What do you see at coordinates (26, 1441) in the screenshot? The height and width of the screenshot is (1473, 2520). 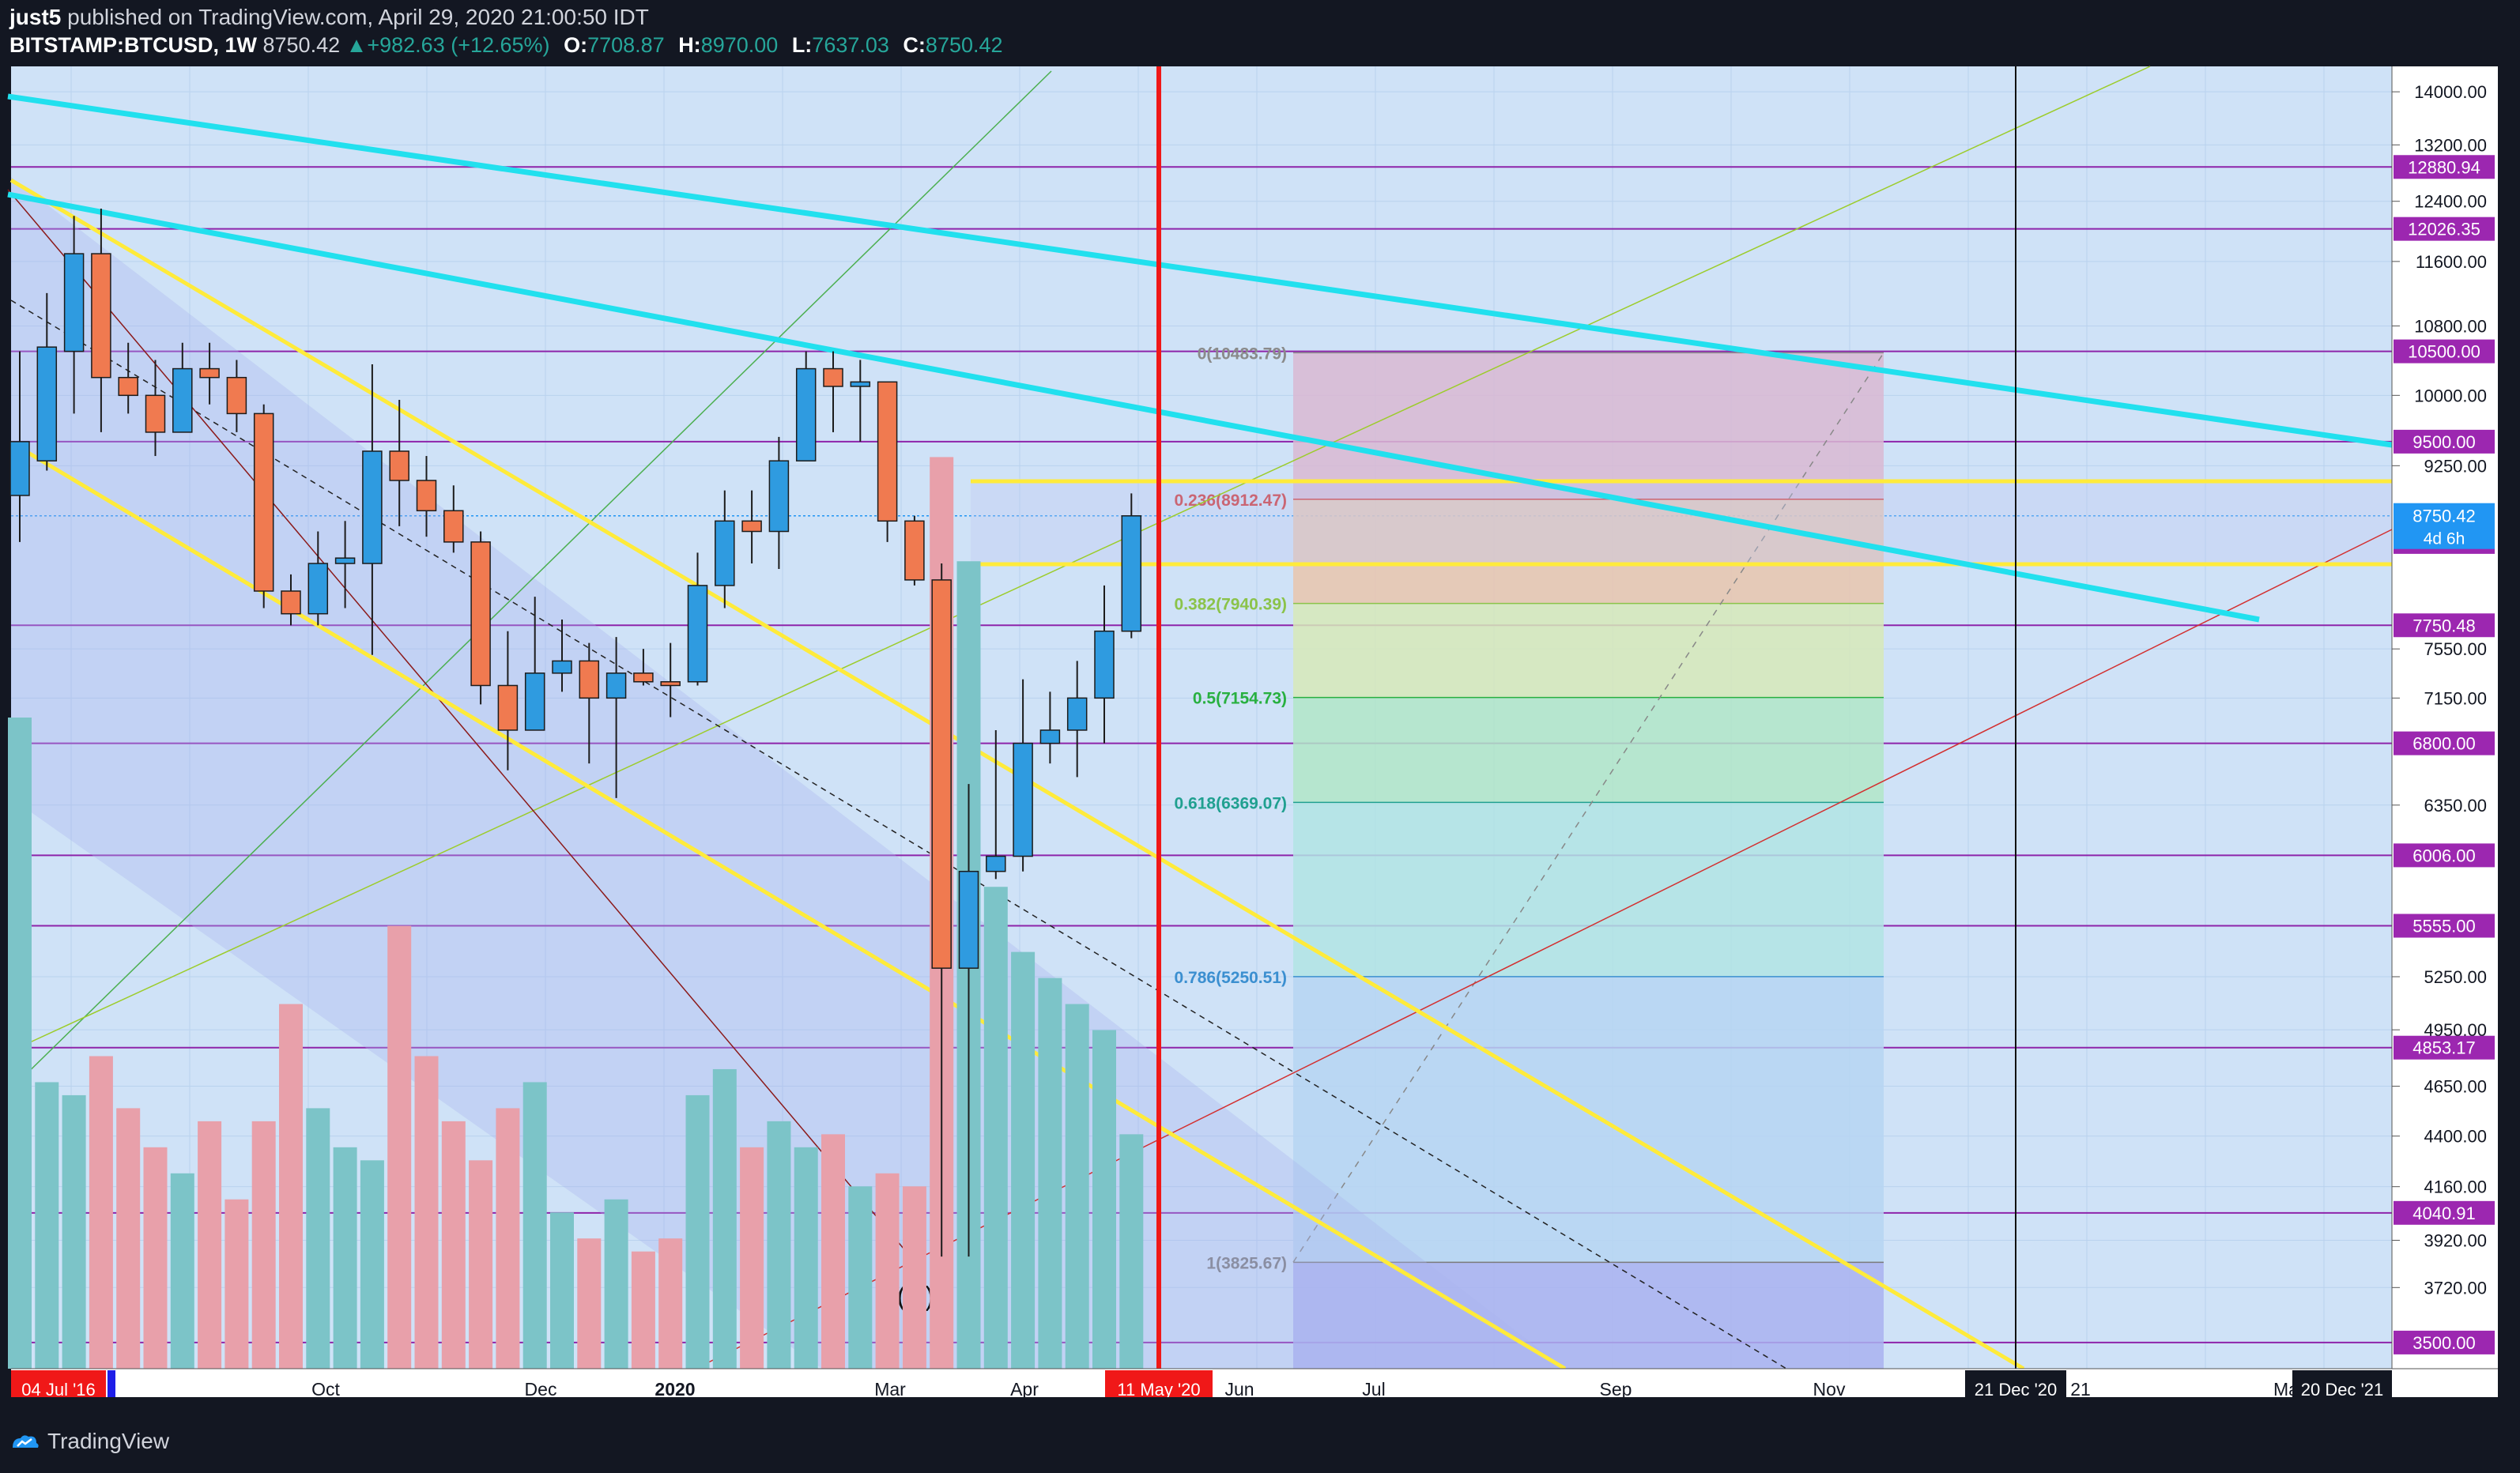 I see `tradingview-logo-icon` at bounding box center [26, 1441].